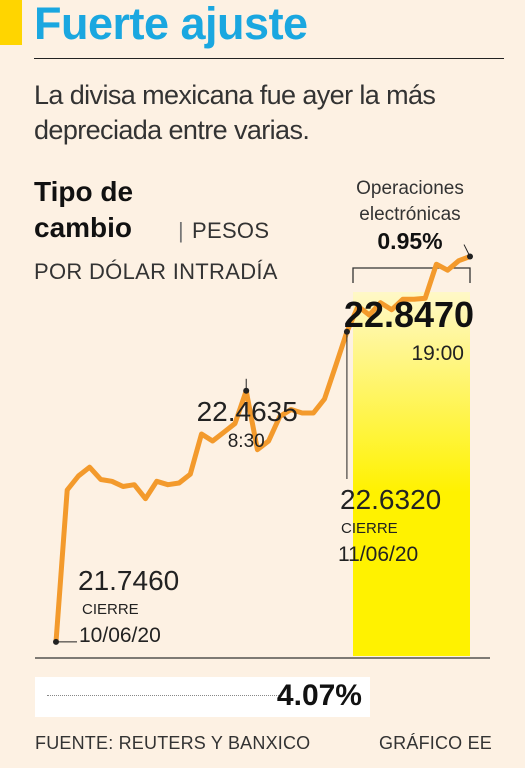 Image resolution: width=525 pixels, height=768 pixels. Describe the element at coordinates (202, 697) in the screenshot. I see `summary-box: 4.07%` at that location.